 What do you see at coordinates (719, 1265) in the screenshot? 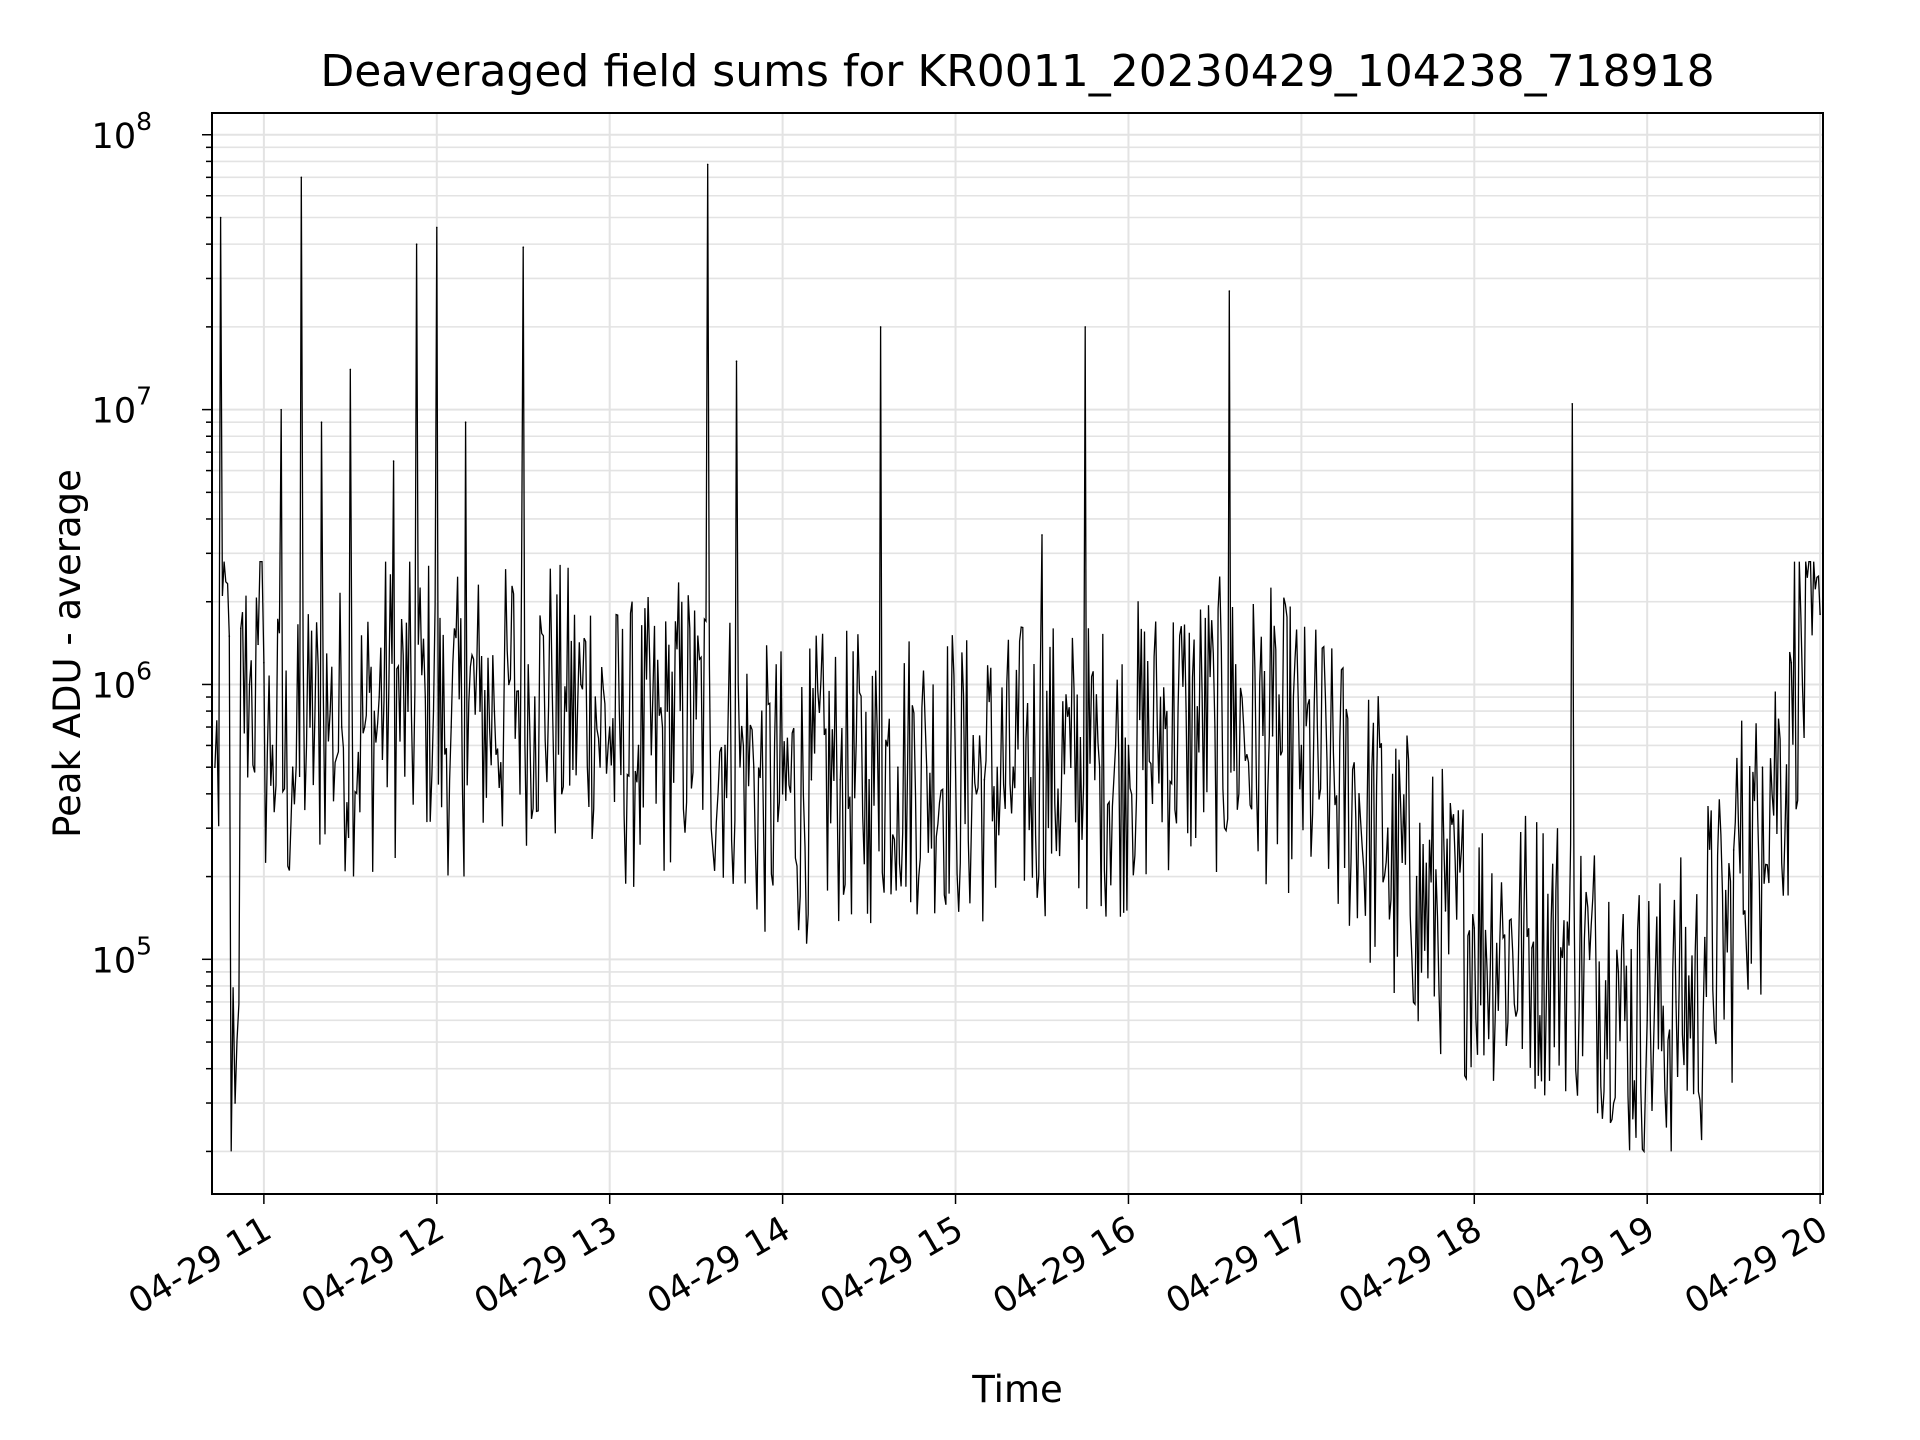
I see `x-tick-label: 04-29 14` at bounding box center [719, 1265].